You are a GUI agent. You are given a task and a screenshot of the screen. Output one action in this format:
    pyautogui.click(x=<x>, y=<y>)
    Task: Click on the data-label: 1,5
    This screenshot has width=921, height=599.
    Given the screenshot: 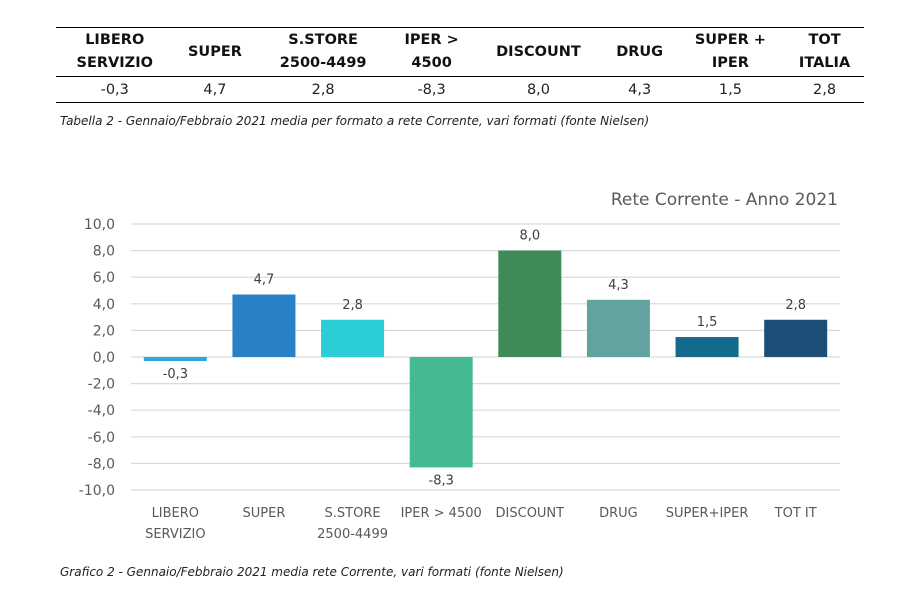 What is the action you would take?
    pyautogui.click(x=707, y=322)
    